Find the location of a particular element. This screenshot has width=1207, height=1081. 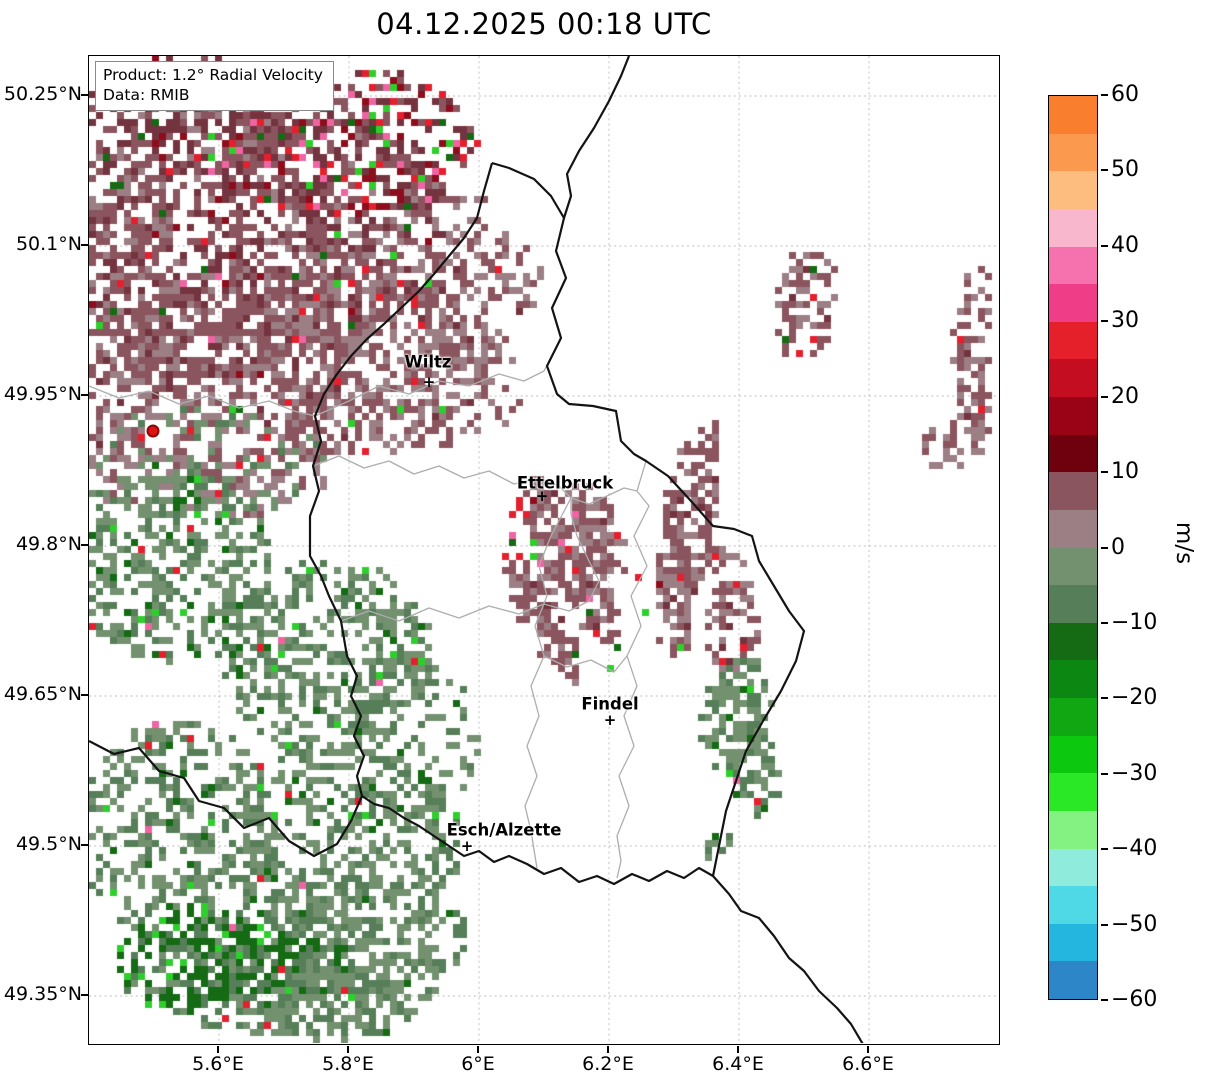

colorbar-tick-label: −20 is located at coordinates (1134, 698).